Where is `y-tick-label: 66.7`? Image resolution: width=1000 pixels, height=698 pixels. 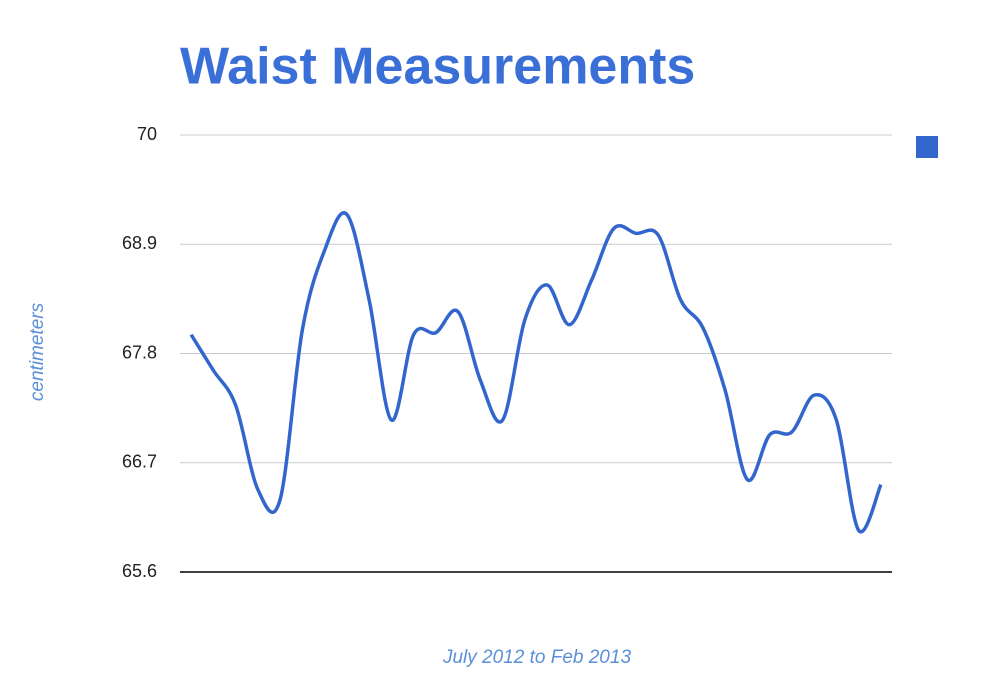 y-tick-label: 66.7 is located at coordinates (139, 462).